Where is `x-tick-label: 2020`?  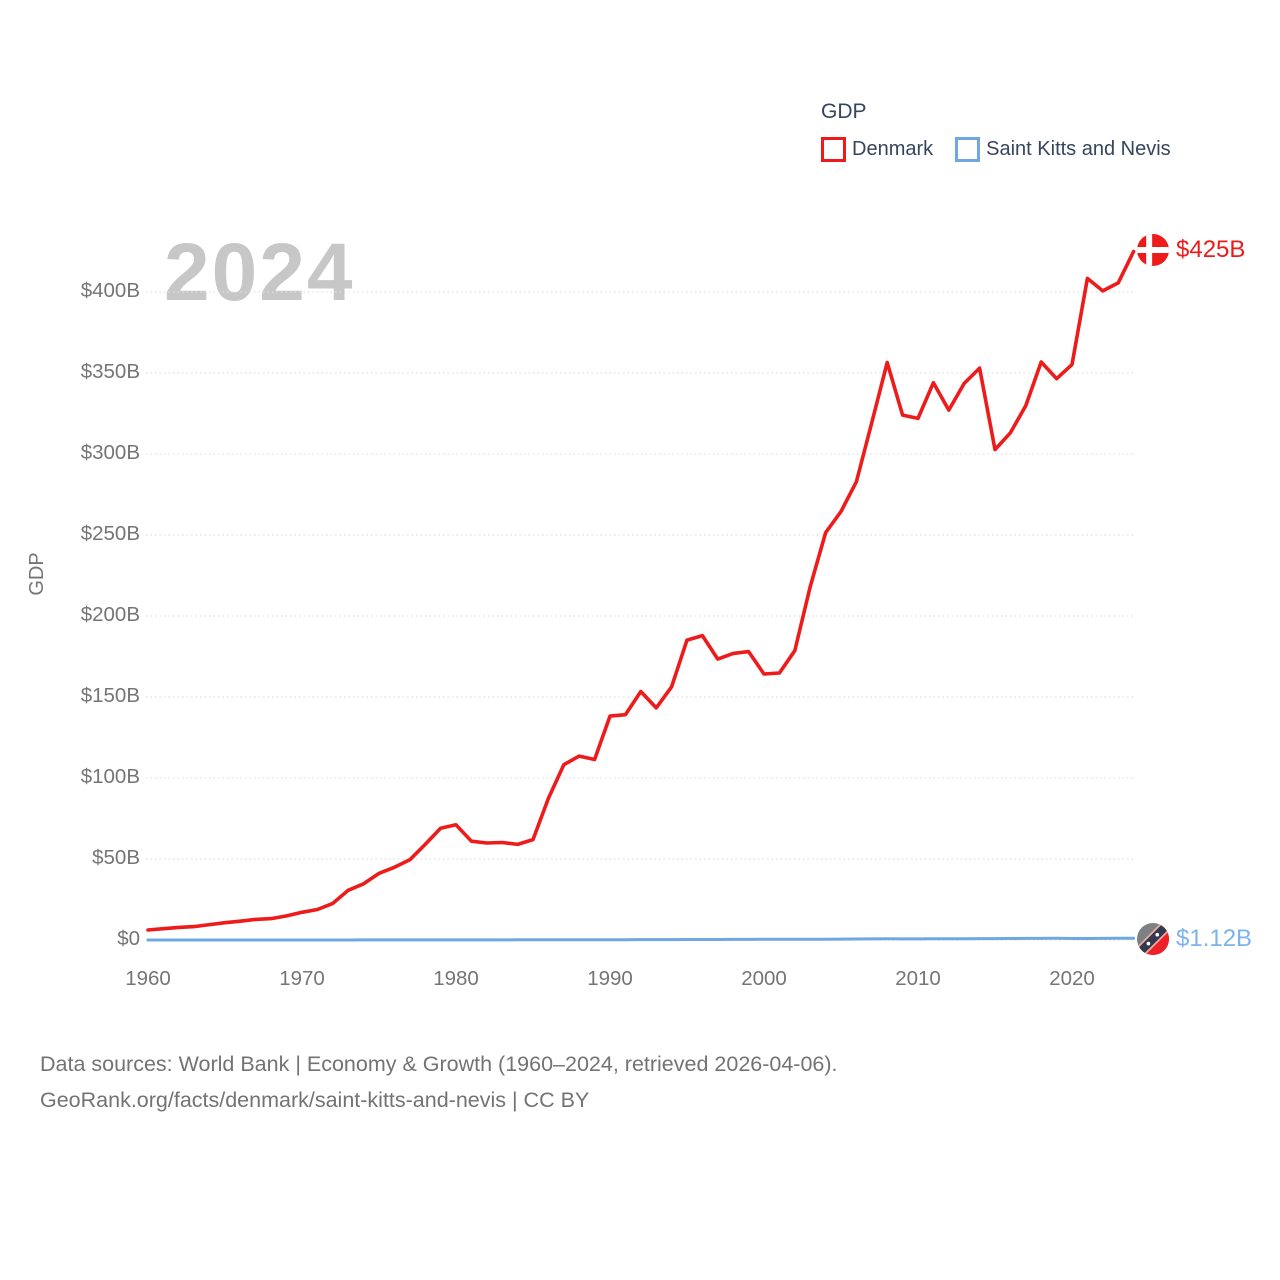 x-tick-label: 2020 is located at coordinates (1072, 978).